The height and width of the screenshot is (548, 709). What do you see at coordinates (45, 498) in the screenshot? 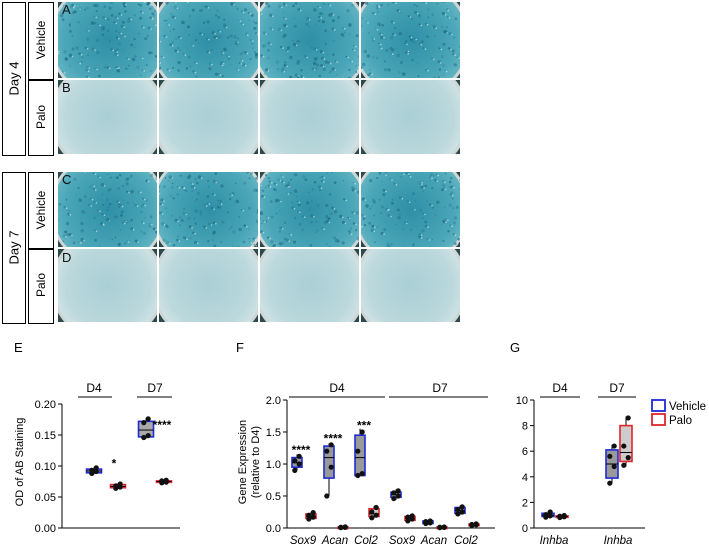
I see `y-tick-label-e: 0.05` at bounding box center [45, 498].